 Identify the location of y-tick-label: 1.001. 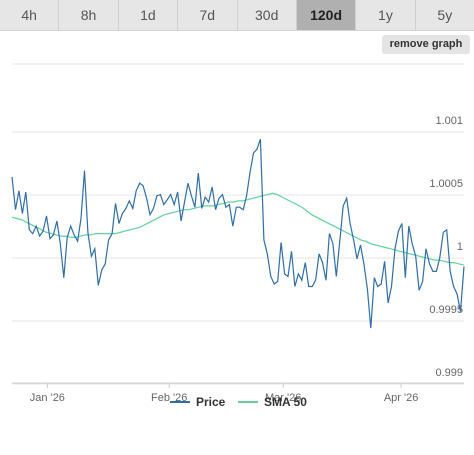
(449, 121).